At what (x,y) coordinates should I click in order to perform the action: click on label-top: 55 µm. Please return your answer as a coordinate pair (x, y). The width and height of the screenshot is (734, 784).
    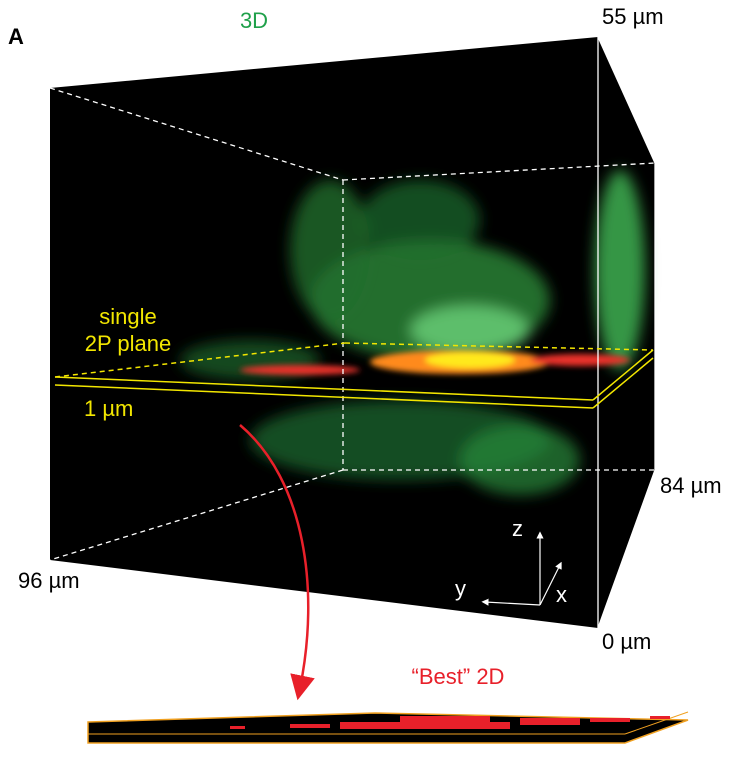
    Looking at the image, I should click on (633, 16).